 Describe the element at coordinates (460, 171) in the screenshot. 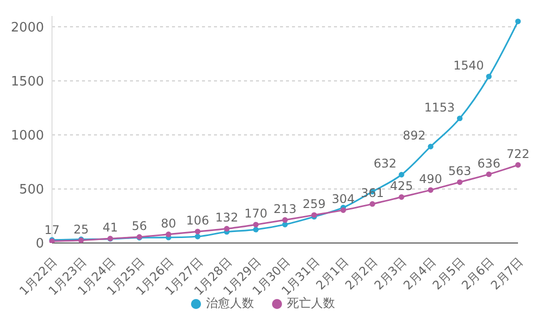

I see `data-label: 563` at that location.